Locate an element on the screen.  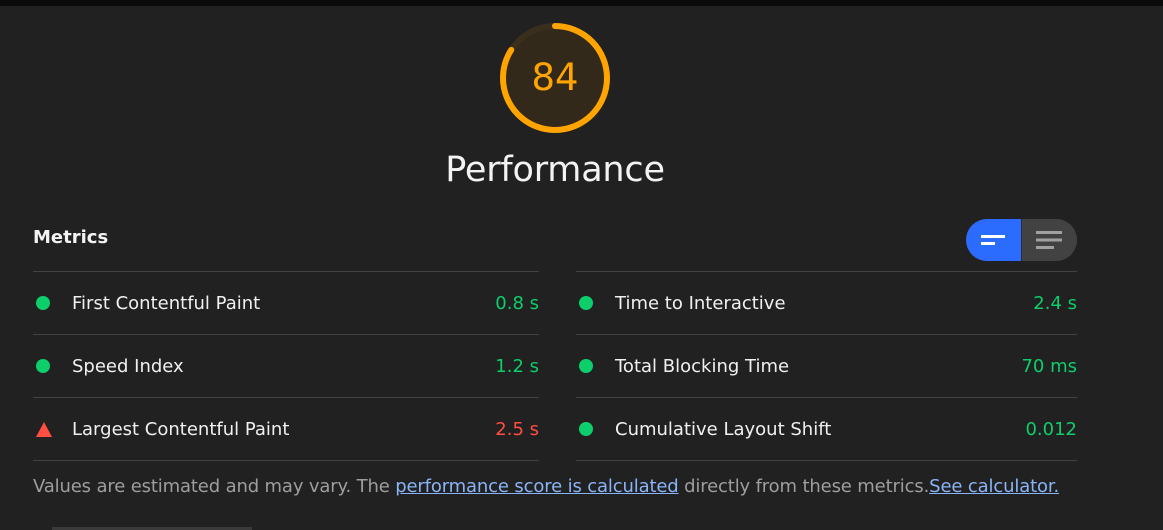
metric-value: 1.2 s is located at coordinates (517, 366).